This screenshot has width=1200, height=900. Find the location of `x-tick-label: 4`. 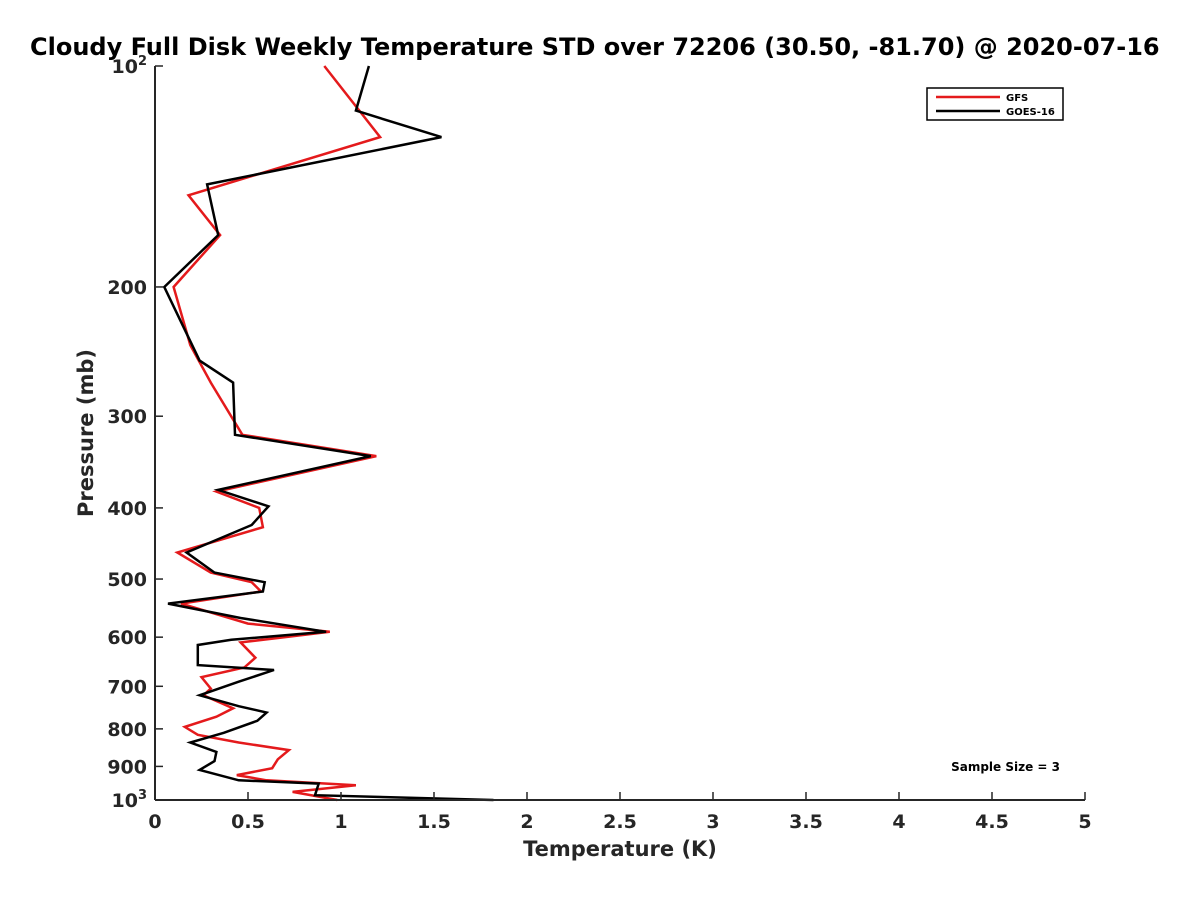

x-tick-label: 4 is located at coordinates (898, 822).